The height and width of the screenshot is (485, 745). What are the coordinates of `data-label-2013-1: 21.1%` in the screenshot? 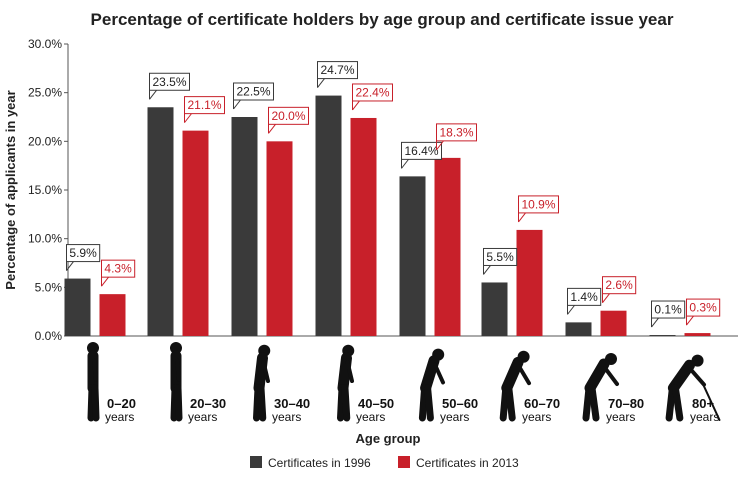 It's located at (204, 109).